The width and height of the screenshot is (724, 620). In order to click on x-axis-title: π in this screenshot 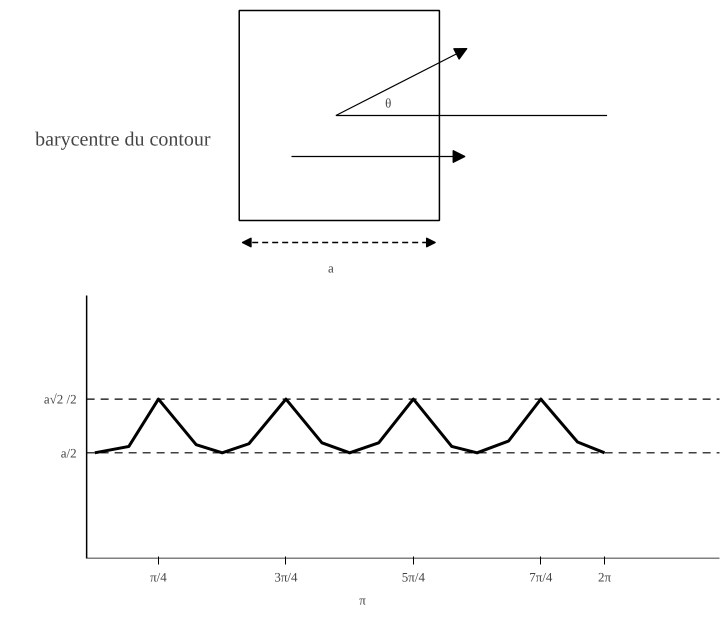, I will do `click(362, 600)`.